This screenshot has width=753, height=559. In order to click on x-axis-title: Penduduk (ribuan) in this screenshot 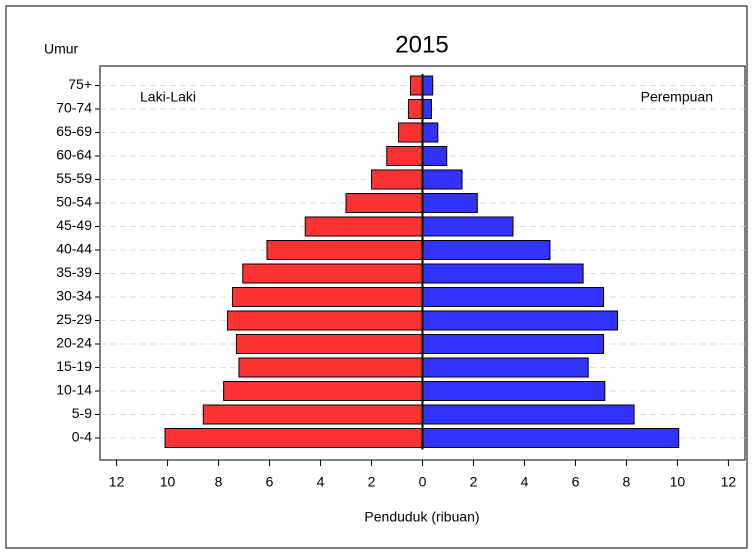, I will do `click(421, 517)`.